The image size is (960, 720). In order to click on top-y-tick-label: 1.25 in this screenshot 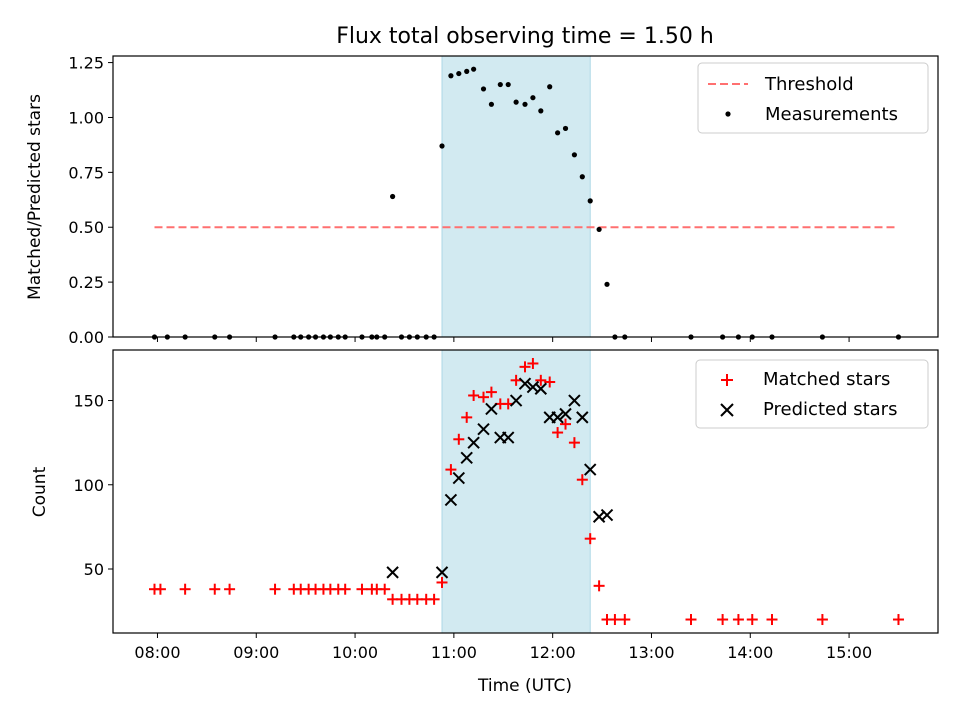, I will do `click(86, 63)`.